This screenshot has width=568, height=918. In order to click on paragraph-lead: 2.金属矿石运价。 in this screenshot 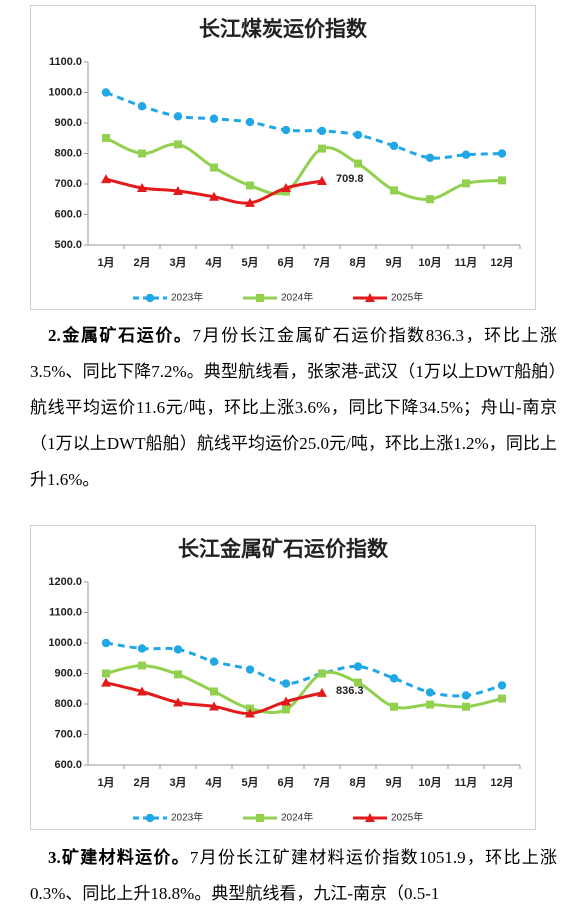, I will do `click(120, 335)`.